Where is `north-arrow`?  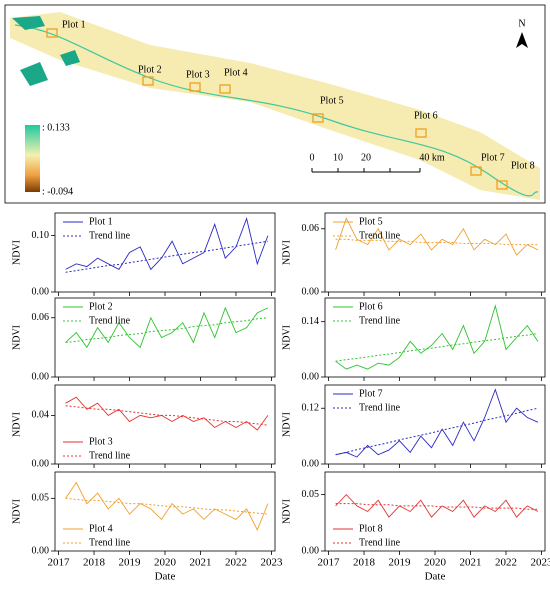
north-arrow is located at coordinates (522, 40).